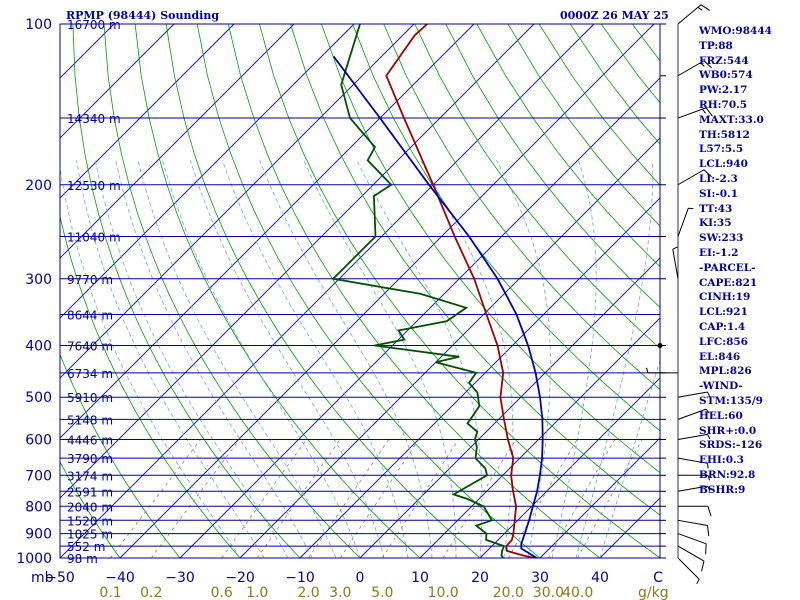 This screenshot has height=600, width=800. I want to click on stat-item: TH:5812, so click(724, 134).